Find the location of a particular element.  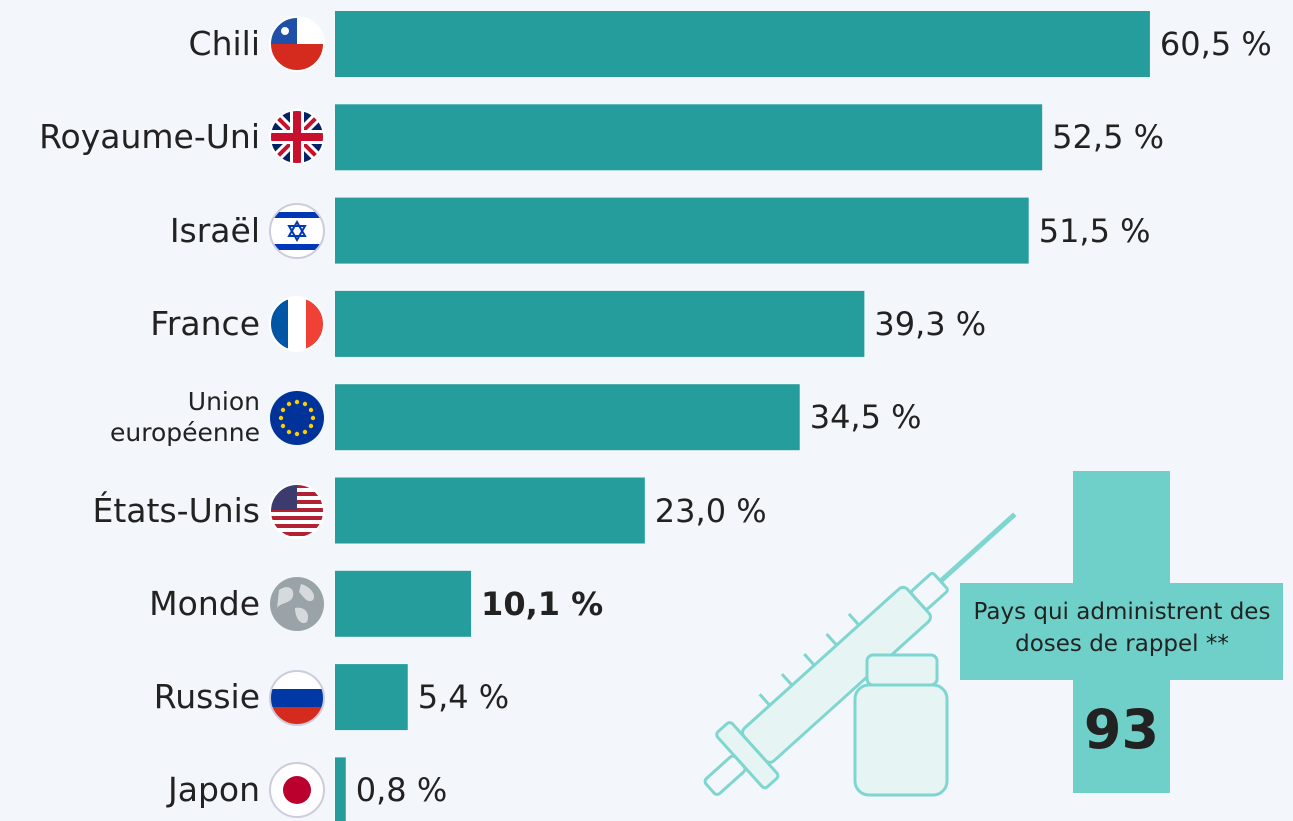

flag-france is located at coordinates (297, 324).